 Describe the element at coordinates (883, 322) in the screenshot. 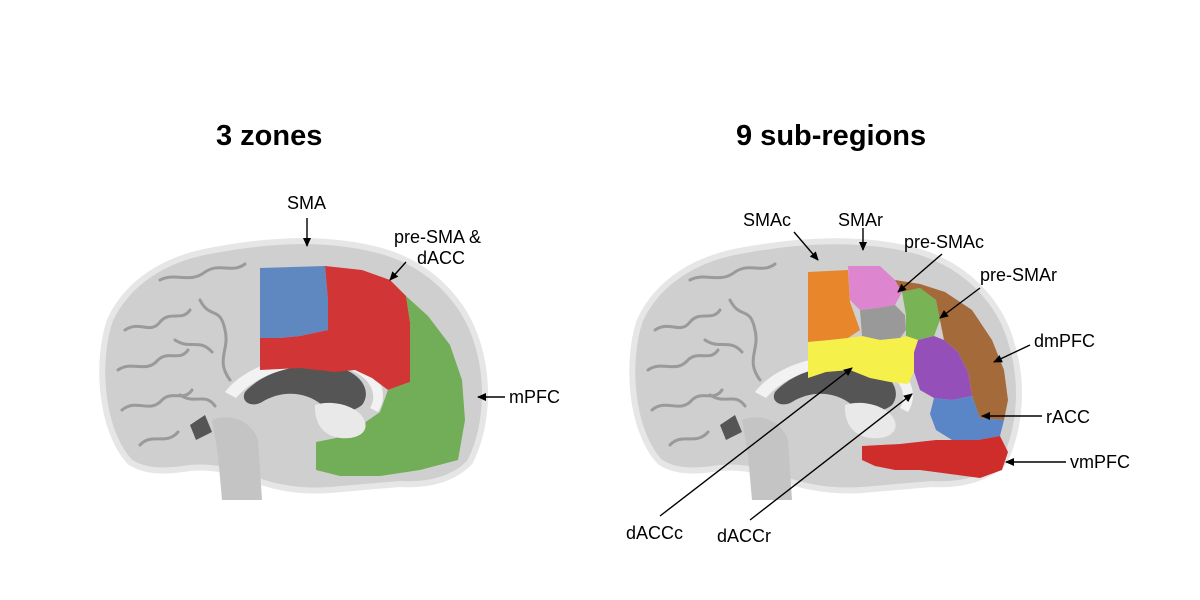

I see `region-pre-smac` at that location.